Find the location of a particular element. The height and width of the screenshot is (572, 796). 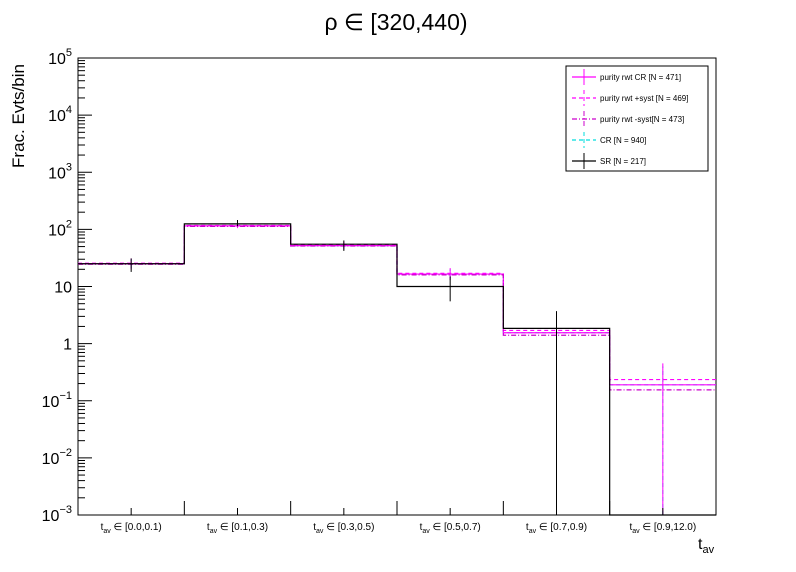

x-tick-label-2: tav ∈ [0.3,0.5) is located at coordinates (343, 528).